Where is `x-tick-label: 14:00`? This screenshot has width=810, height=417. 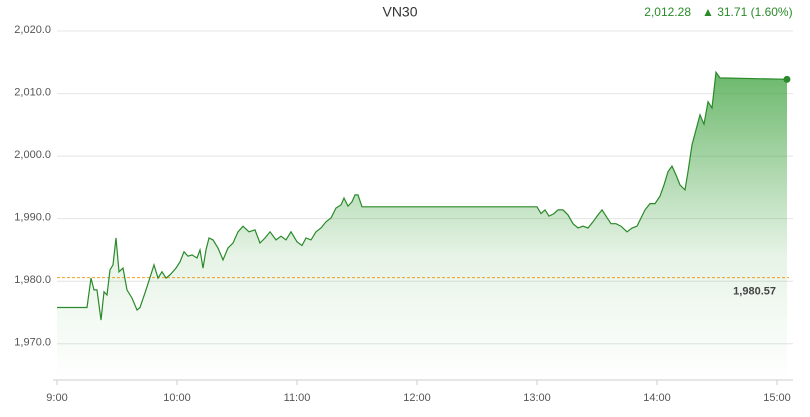
x-tick-label: 14:00 is located at coordinates (657, 398).